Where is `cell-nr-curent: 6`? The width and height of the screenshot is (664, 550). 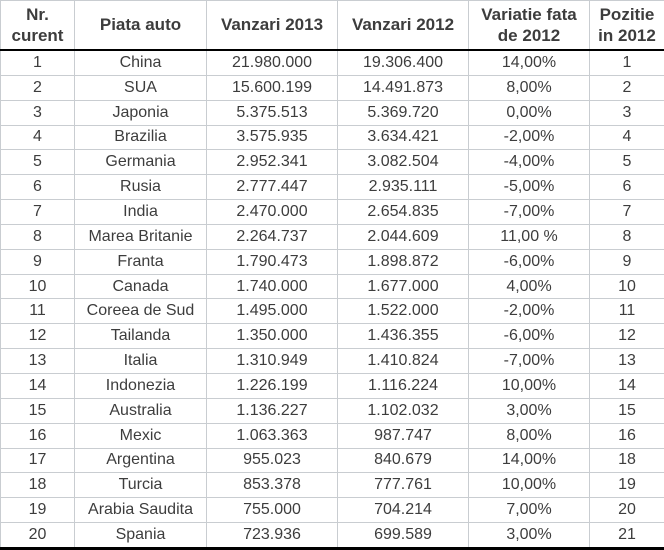
cell-nr-curent: 6 is located at coordinates (37, 187).